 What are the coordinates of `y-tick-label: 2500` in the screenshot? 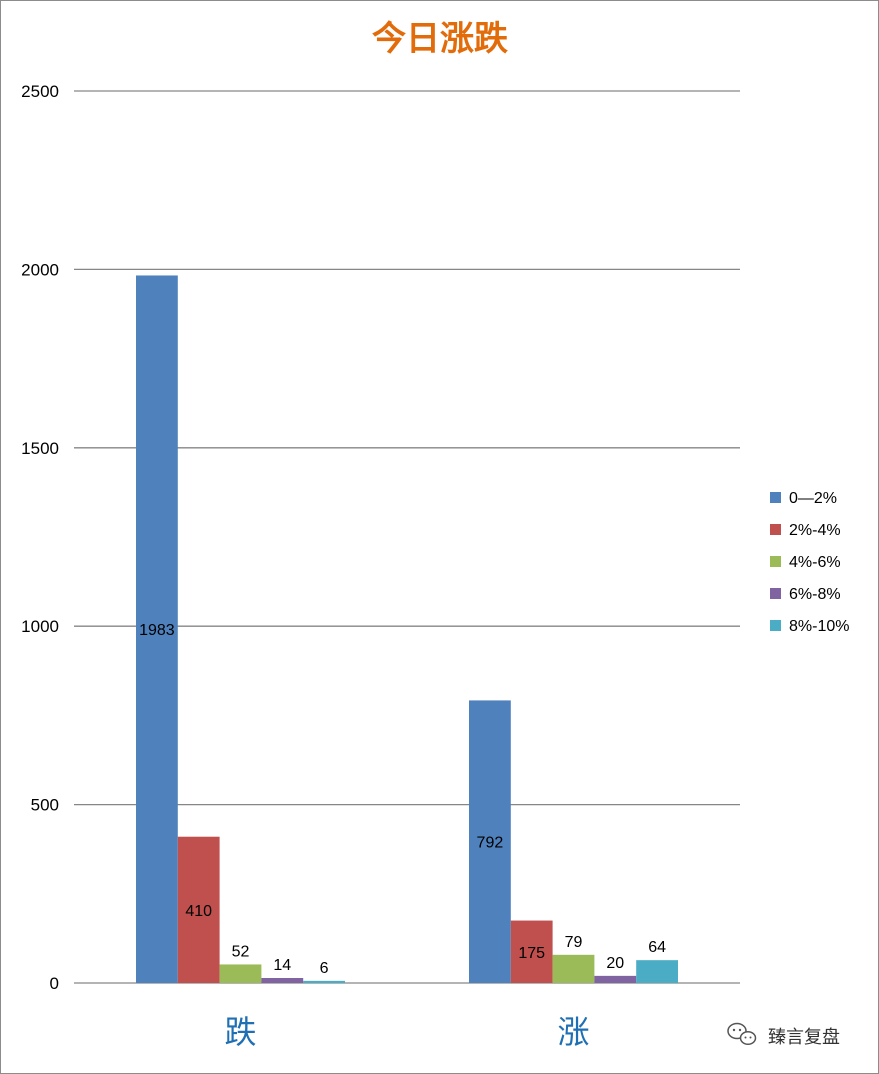 It's located at (40, 91).